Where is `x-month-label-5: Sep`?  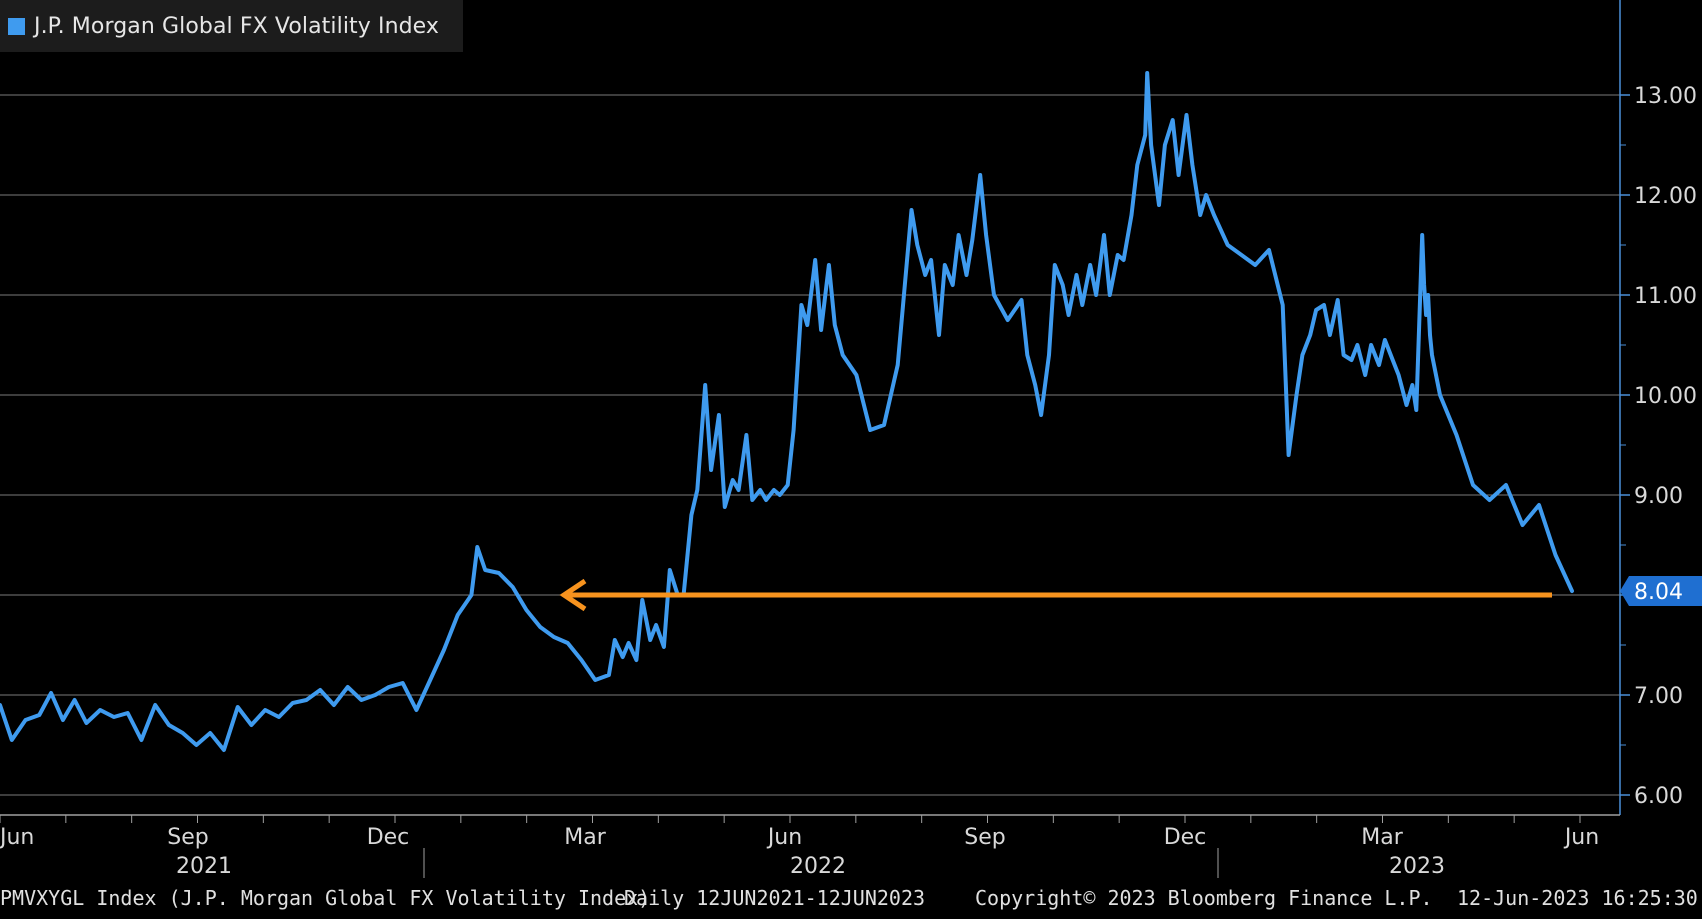
x-month-label-5: Sep is located at coordinates (984, 837).